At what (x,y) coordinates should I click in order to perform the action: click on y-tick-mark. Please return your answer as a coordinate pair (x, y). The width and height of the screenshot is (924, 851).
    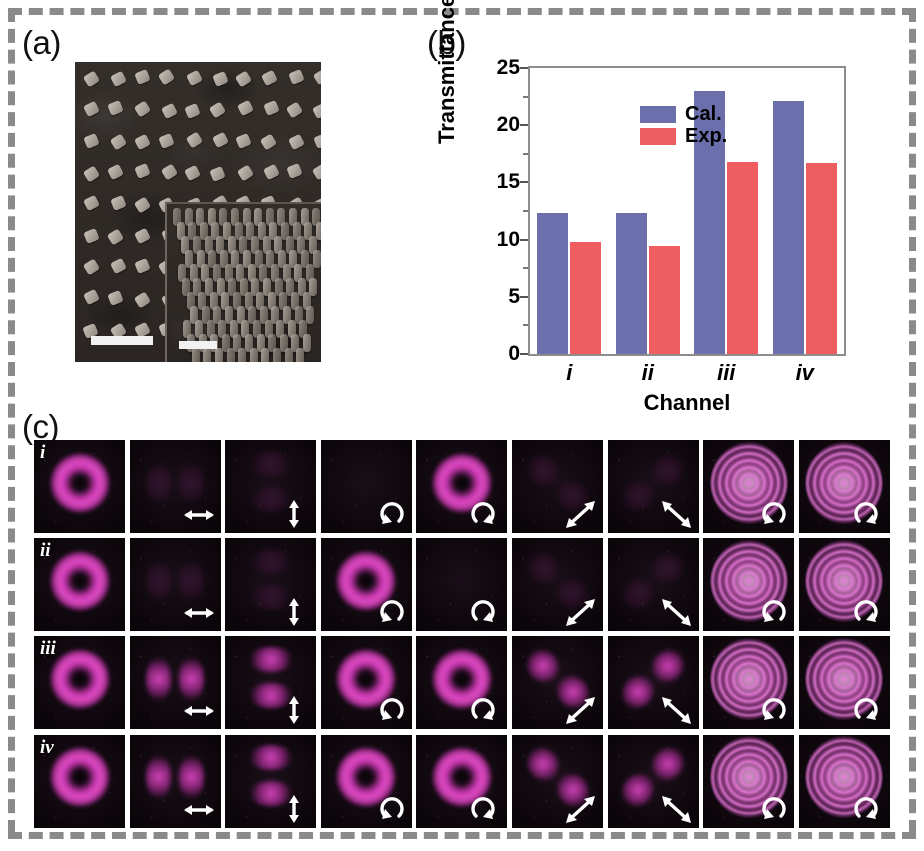
    Looking at the image, I should click on (524, 354).